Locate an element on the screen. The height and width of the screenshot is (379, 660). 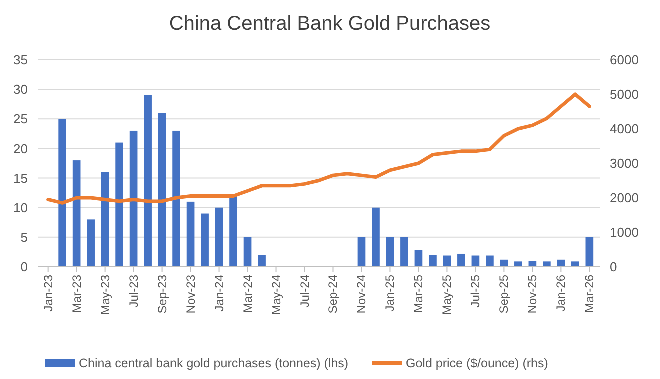
legend-label: China central bank gold purchases (tonnes) (lhs) is located at coordinates (214, 363).